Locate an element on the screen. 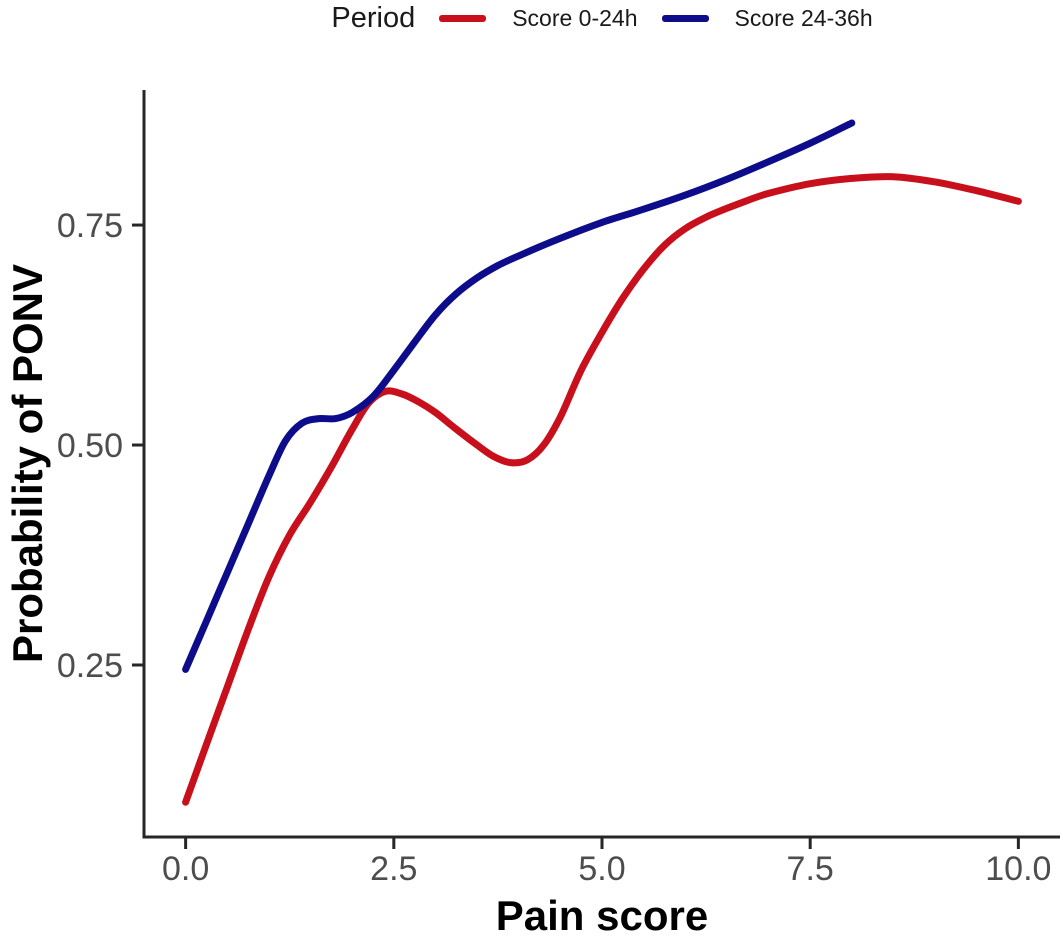  chart-legend: Period Score 0-24h Score 24-36h is located at coordinates (602, 18).